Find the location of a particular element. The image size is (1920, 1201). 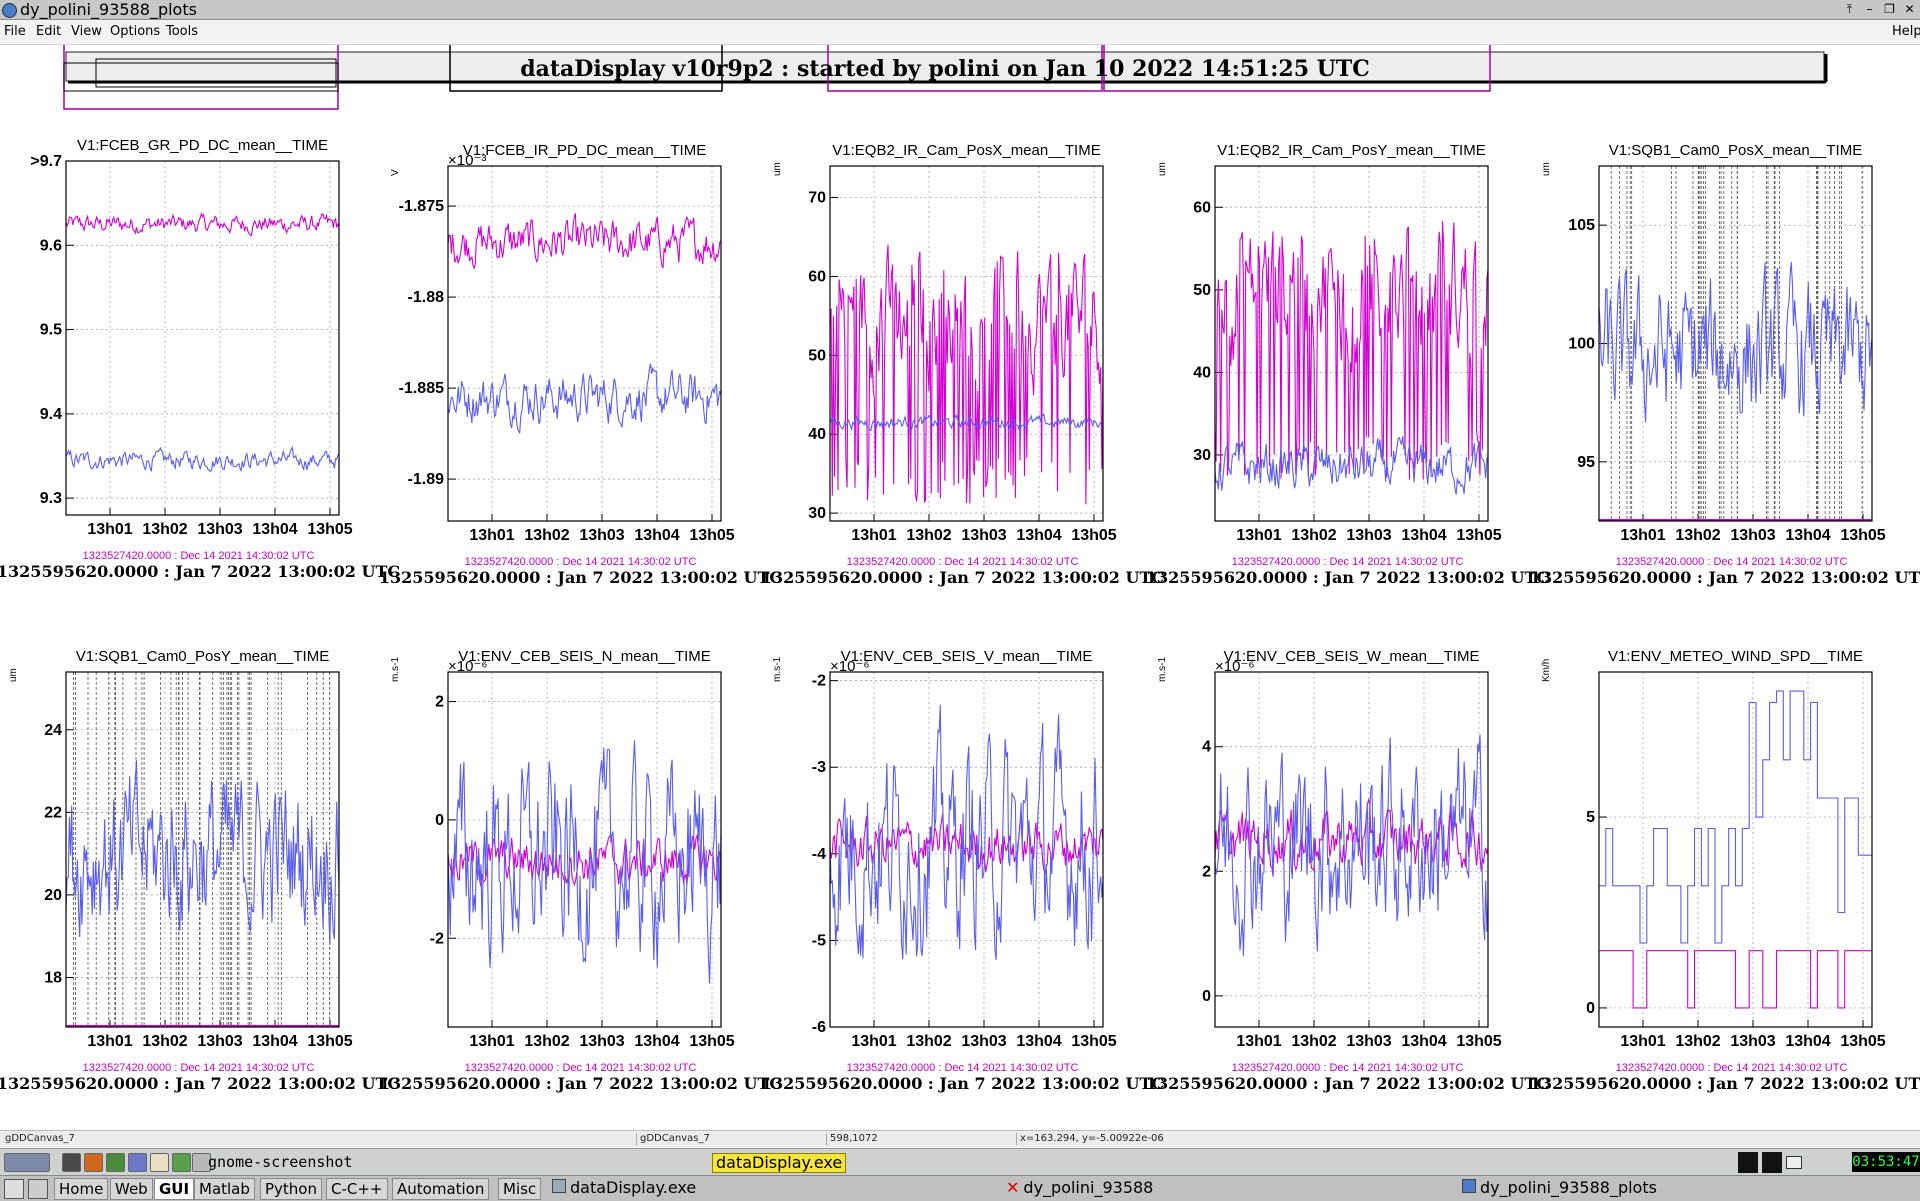

calc-icon is located at coordinates (181, 1162).